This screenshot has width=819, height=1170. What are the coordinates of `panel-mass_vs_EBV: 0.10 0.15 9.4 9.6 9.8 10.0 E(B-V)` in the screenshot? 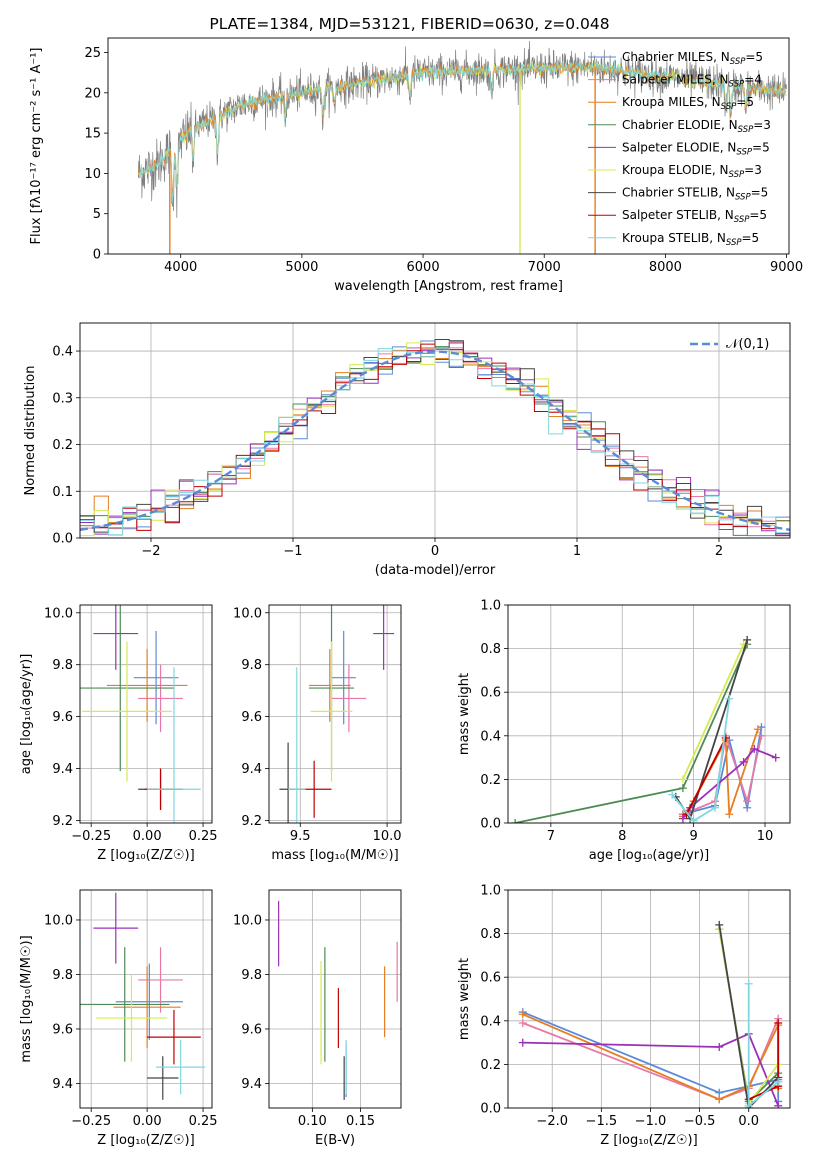 It's located at (317, 1018).